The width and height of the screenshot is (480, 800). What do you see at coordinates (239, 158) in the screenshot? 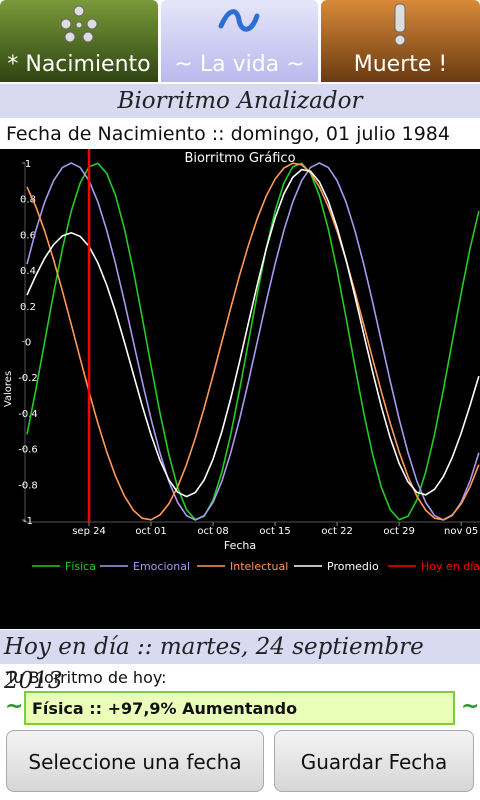
I see `chart-title: Biorritmo Gráfico` at bounding box center [239, 158].